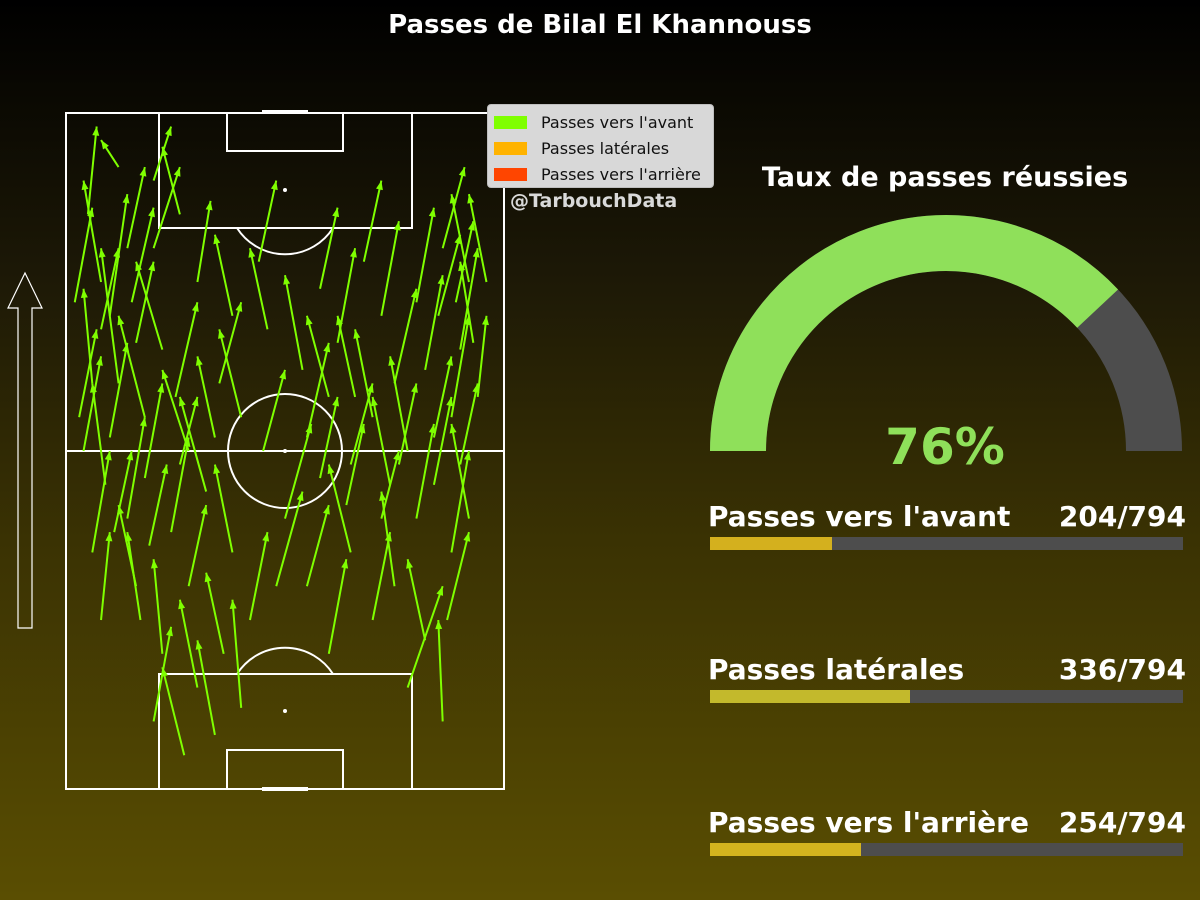 Image resolution: width=1200 pixels, height=900 pixels. I want to click on legend-label-lateral: Passes latérales, so click(605, 148).